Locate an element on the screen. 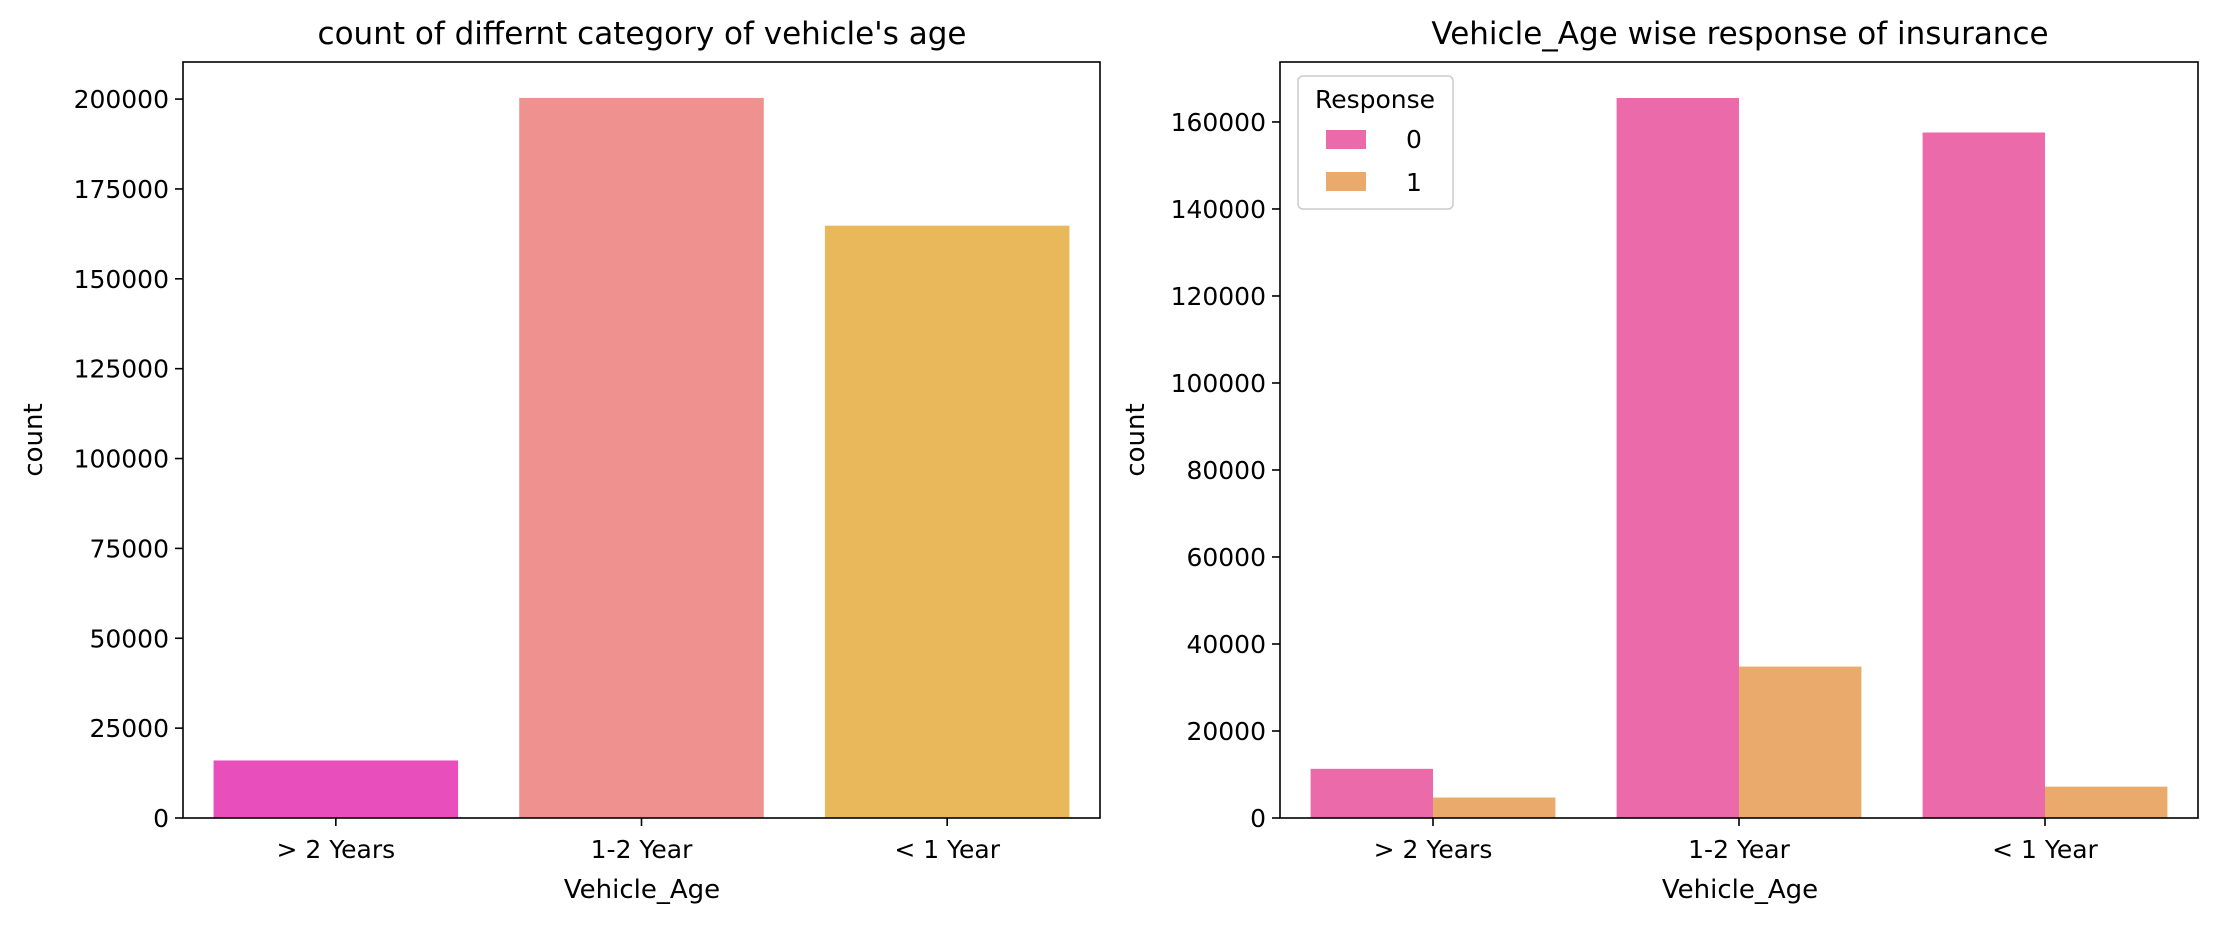 The image size is (2219, 925). legend-label-1: 1 is located at coordinates (1414, 182).